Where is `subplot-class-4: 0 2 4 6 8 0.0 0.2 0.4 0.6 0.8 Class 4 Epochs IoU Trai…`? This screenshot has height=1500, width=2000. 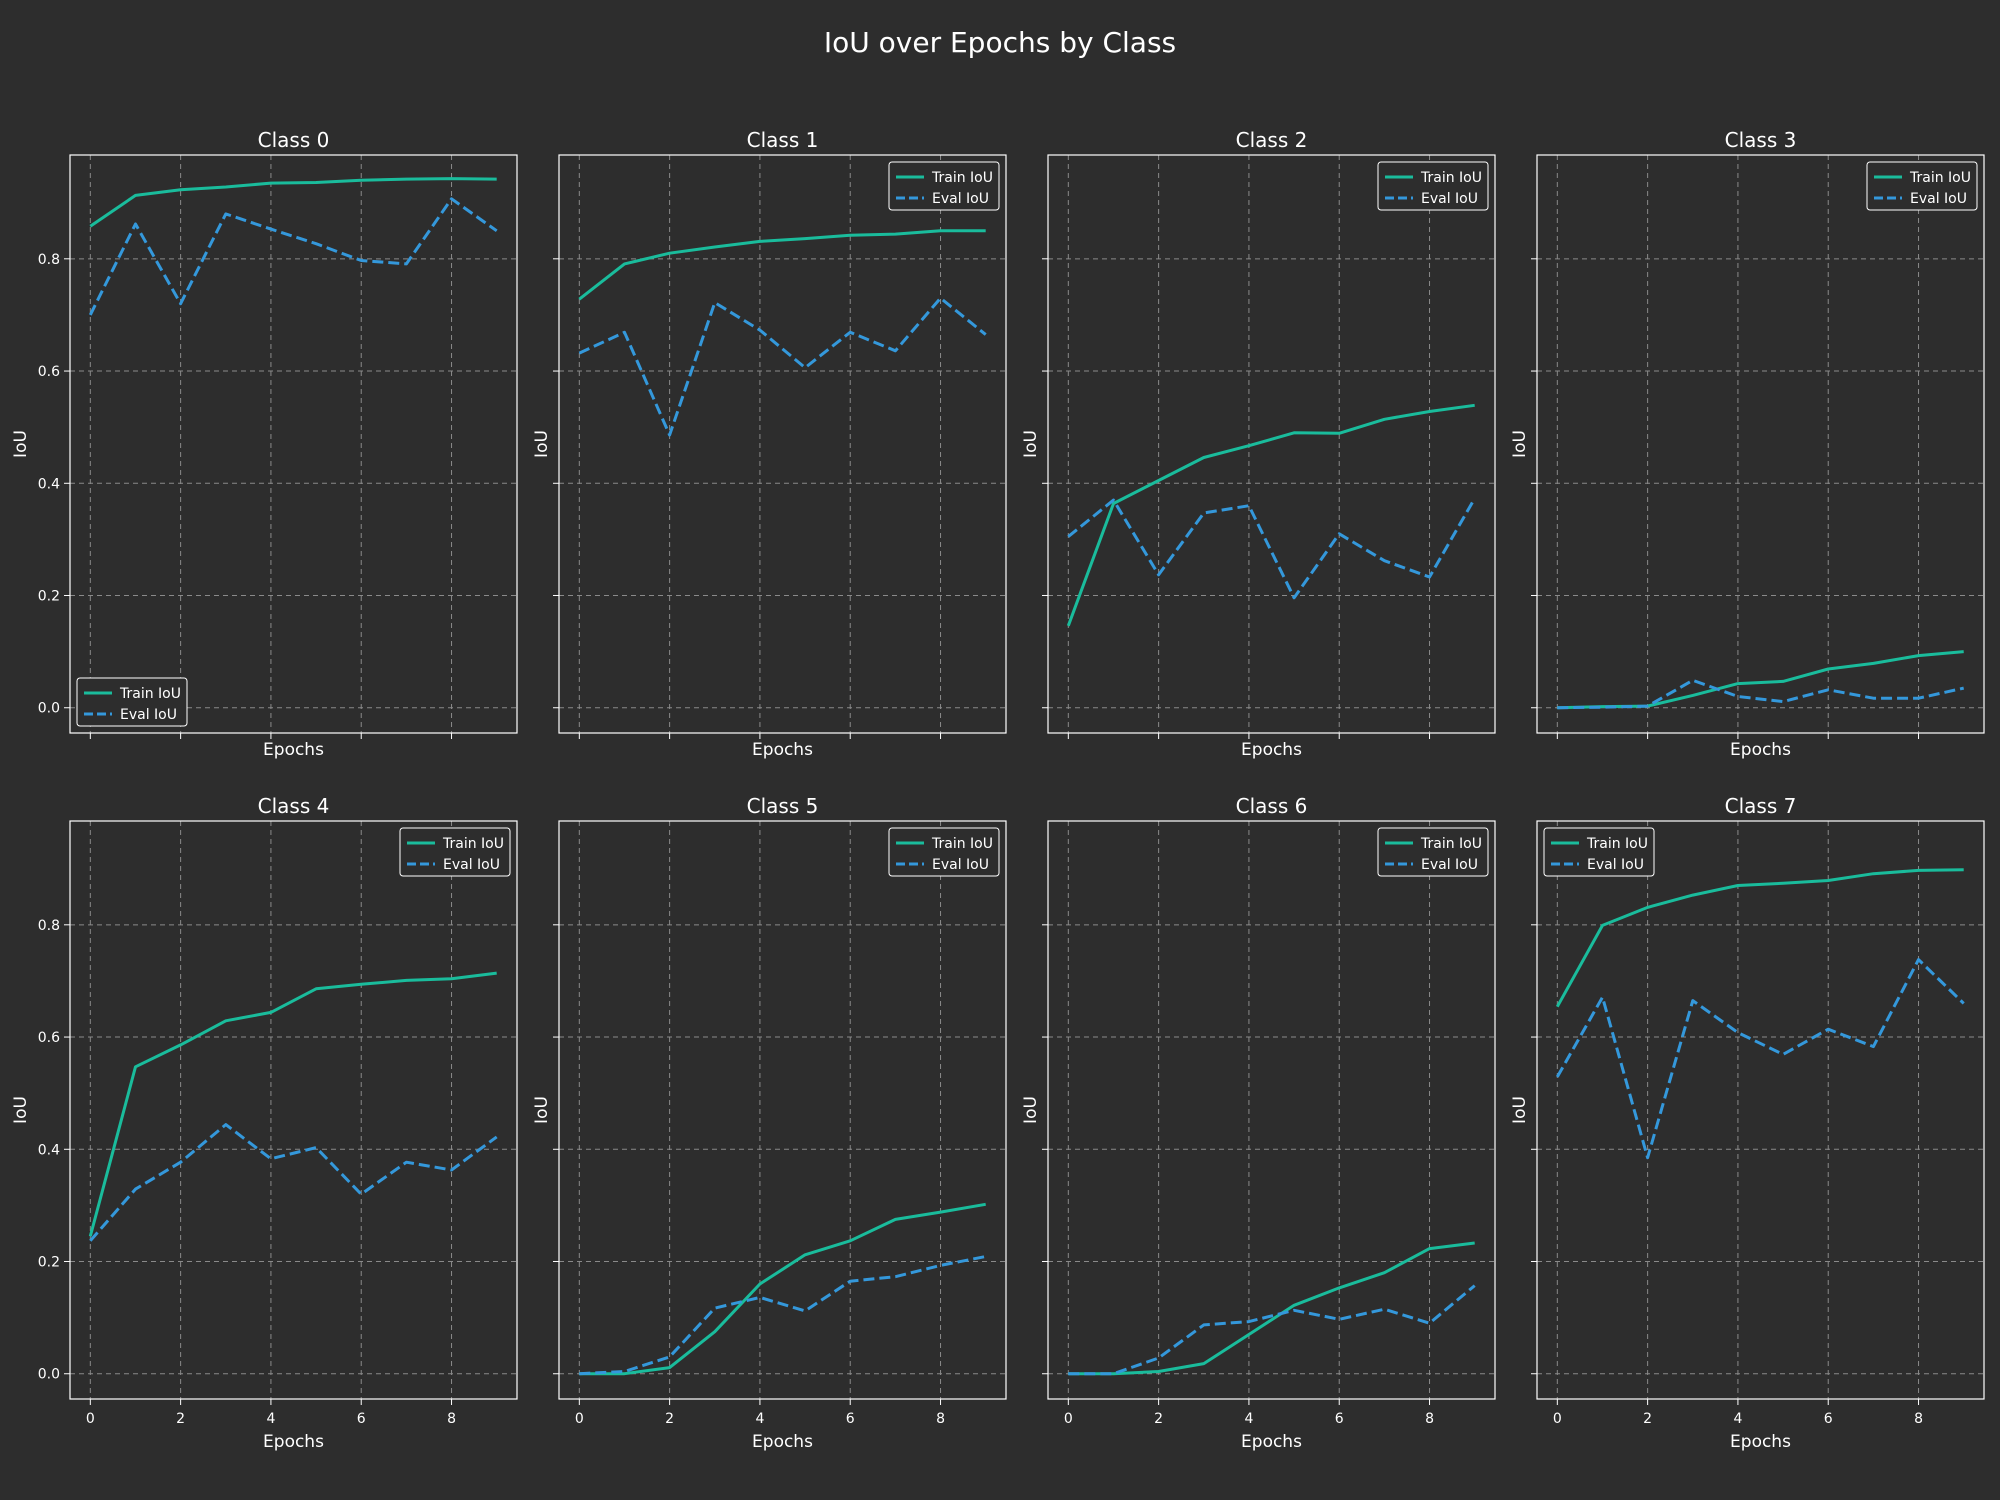
subplot-class-4: 0 2 4 6 8 0.0 0.2 0.4 0.6 0.8 Class 4 Epochs IoU Trai… is located at coordinates (264, 1123).